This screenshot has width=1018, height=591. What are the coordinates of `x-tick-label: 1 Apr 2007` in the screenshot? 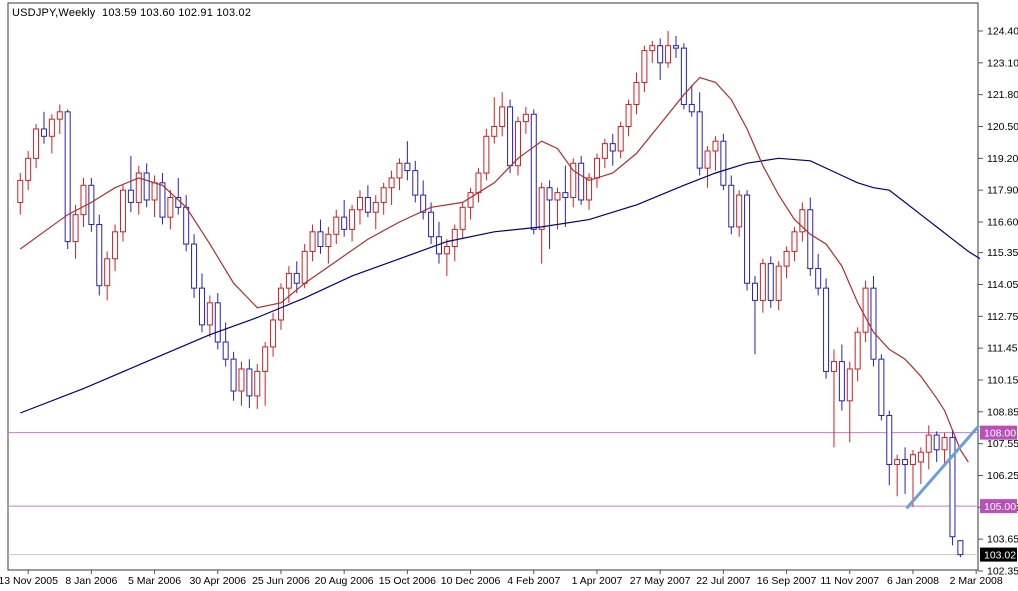 It's located at (597, 581).